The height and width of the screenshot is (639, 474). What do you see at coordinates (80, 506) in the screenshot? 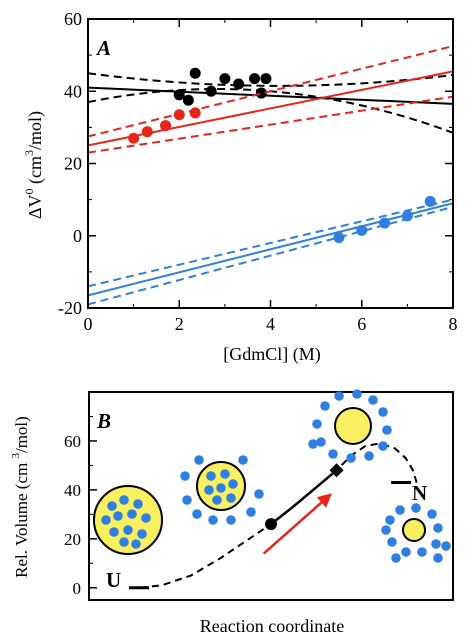
I see `panel-b-ticks: 0 20 40 60` at bounding box center [80, 506].